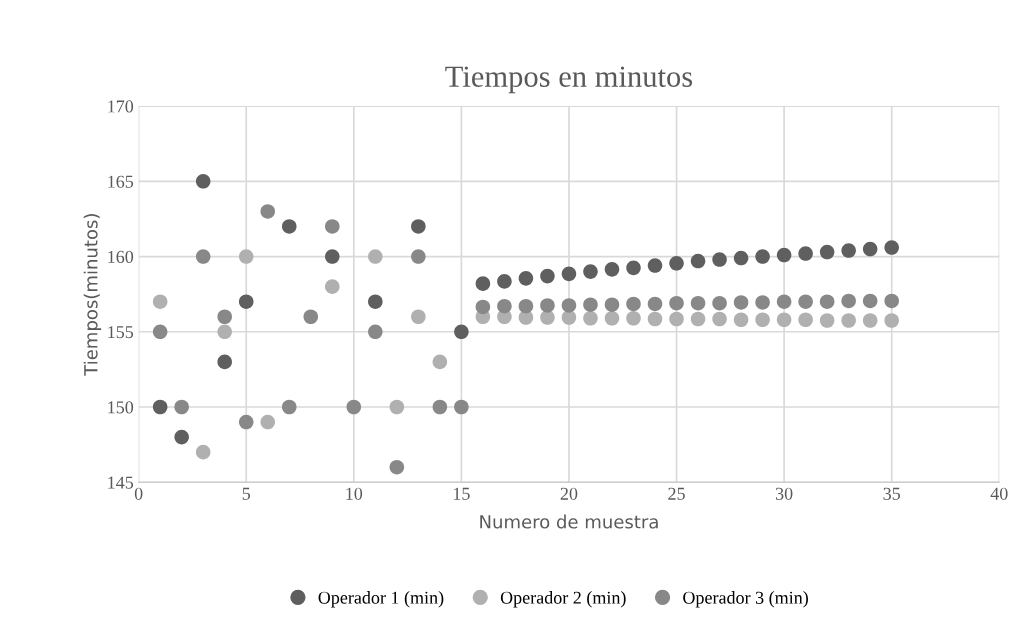 This screenshot has height=643, width=1027. What do you see at coordinates (569, 521) in the screenshot?
I see `x-axis-title: Numero de muestra` at bounding box center [569, 521].